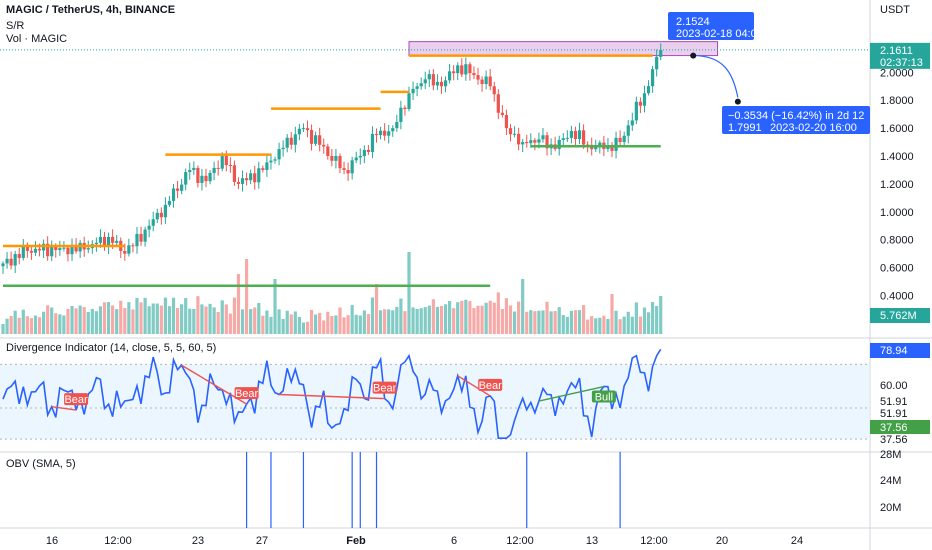  I want to click on volume-indicator-legend: Vol · MAGIC, so click(37, 39).